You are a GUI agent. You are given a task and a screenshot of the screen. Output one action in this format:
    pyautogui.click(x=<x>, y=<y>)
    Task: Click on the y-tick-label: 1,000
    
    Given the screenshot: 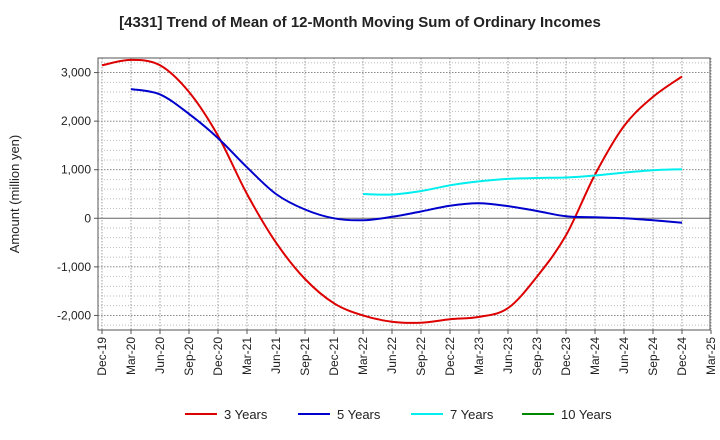 What is the action you would take?
    pyautogui.click(x=76, y=170)
    